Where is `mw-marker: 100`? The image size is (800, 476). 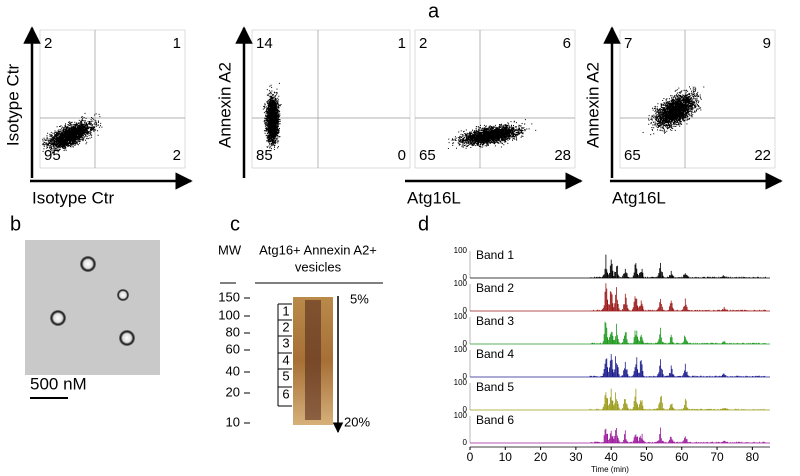
mw-marker: 100 is located at coordinates (229, 314).